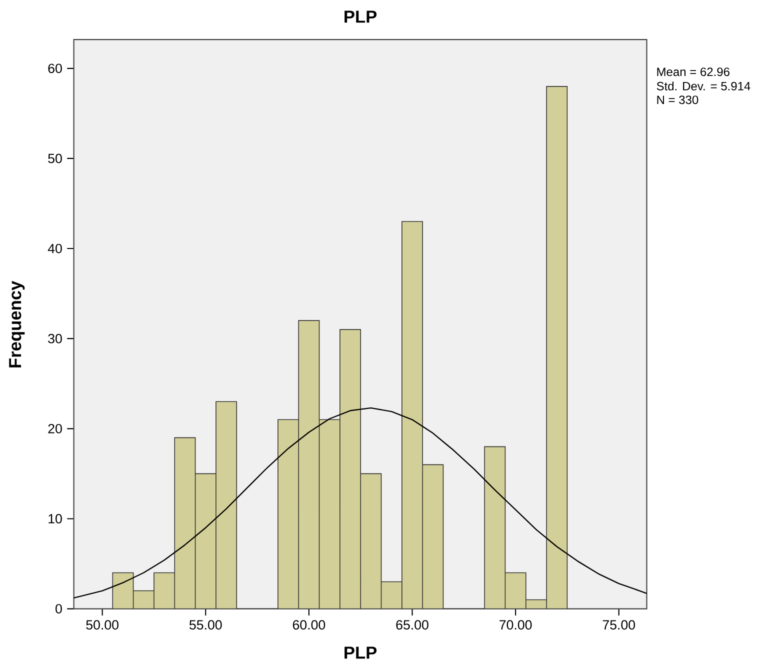 The height and width of the screenshot is (666, 773). I want to click on y-tick-label: 0, so click(59, 609).